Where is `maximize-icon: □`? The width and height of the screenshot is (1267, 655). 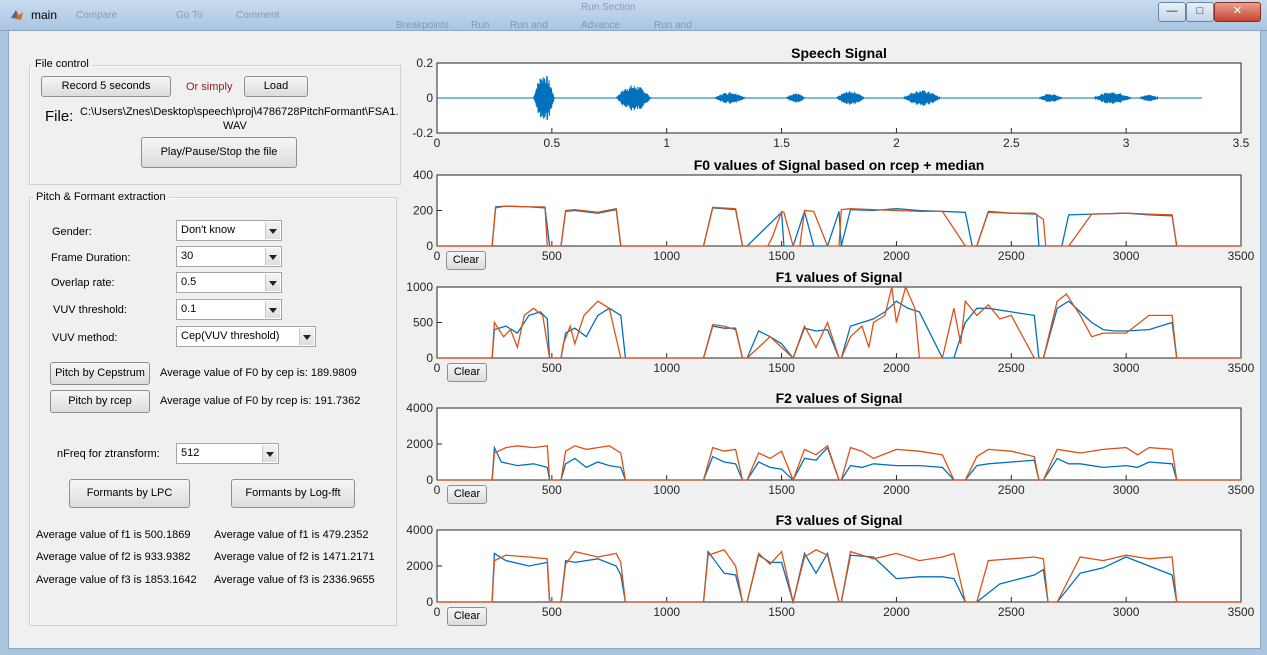
maximize-icon: □ is located at coordinates (1200, 11).